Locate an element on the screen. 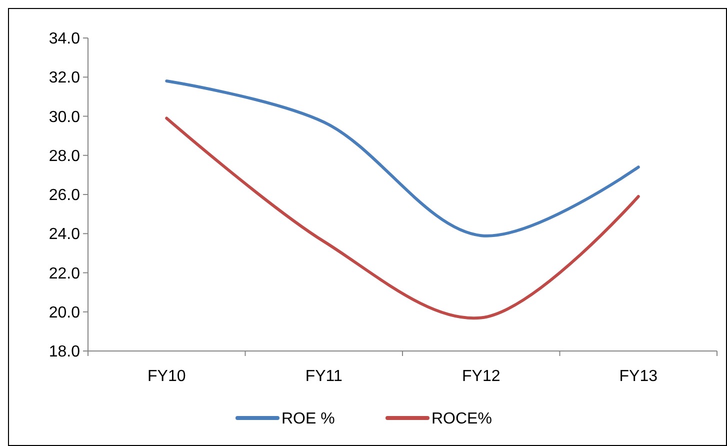 The height and width of the screenshot is (446, 727). y-tick-label: 30.0 is located at coordinates (64, 117).